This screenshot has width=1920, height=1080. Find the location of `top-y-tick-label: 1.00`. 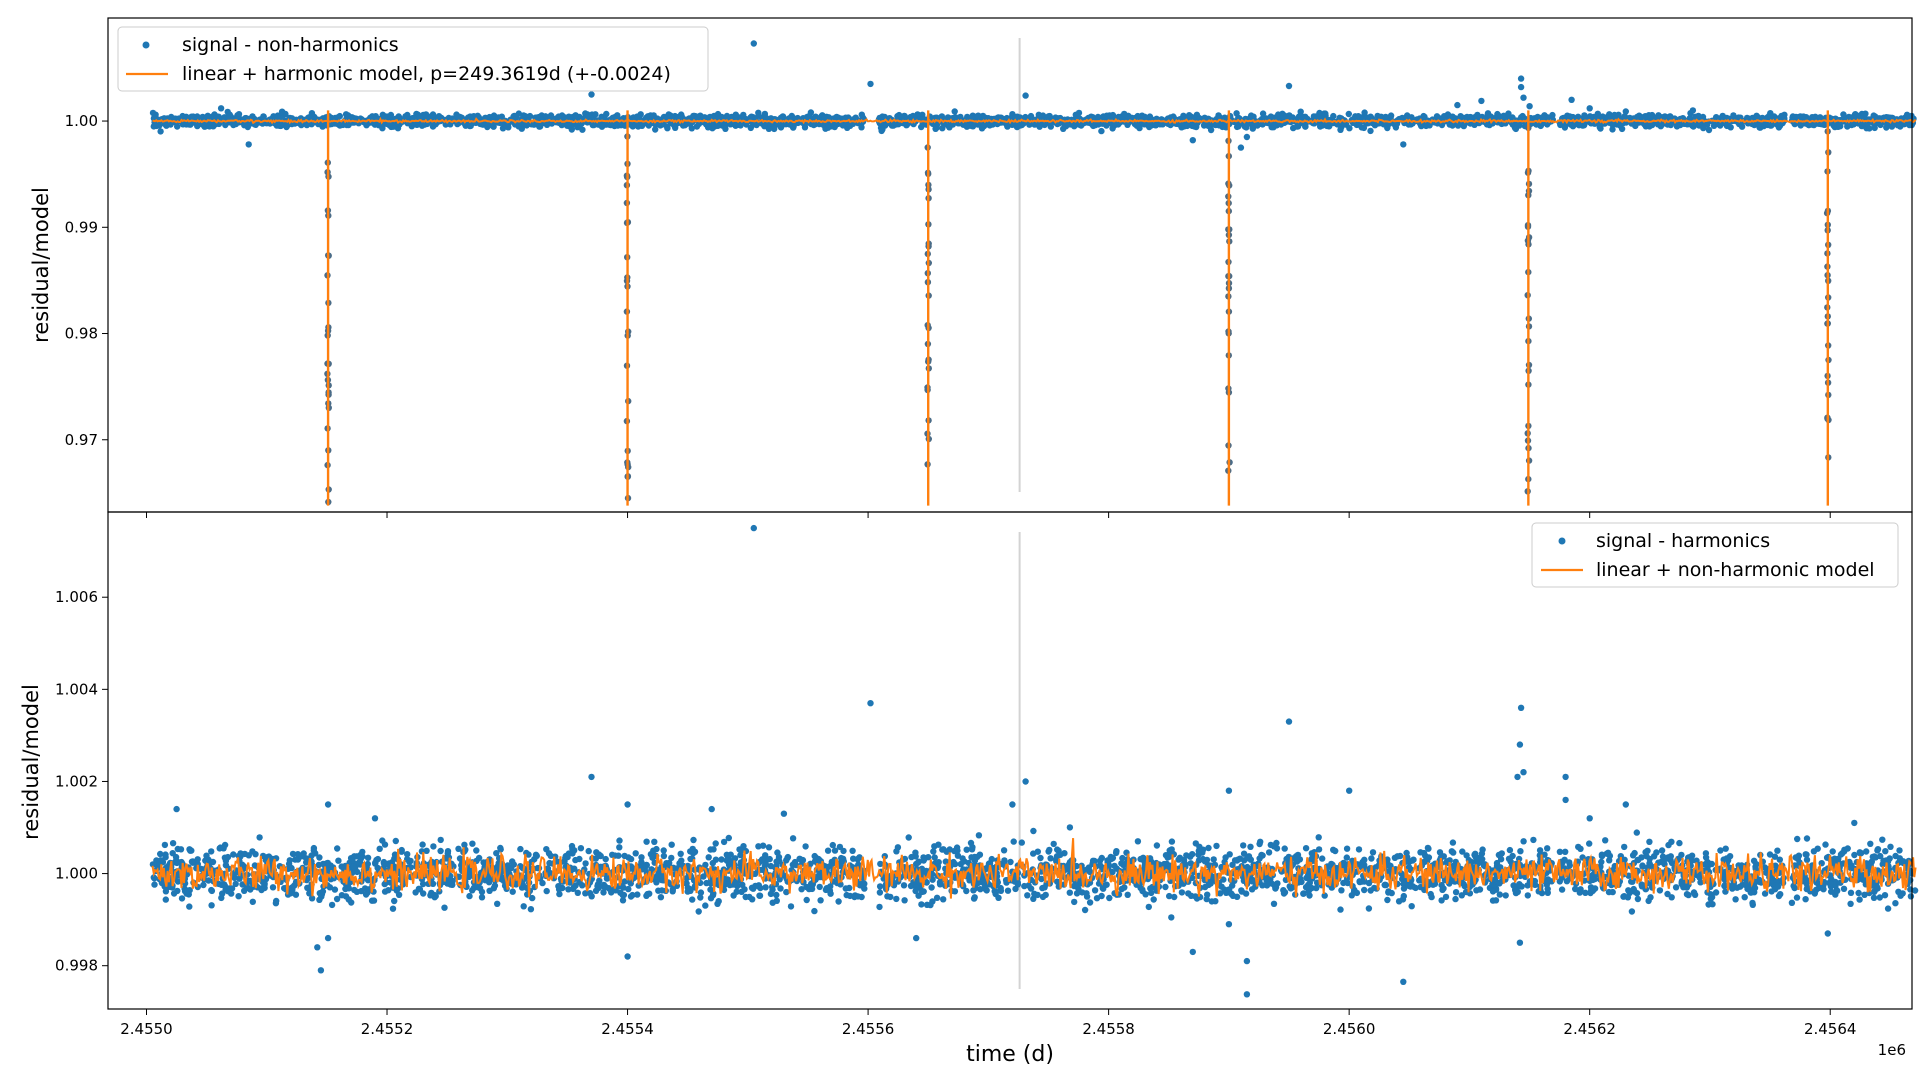

top-y-tick-label: 1.00 is located at coordinates (81, 121).